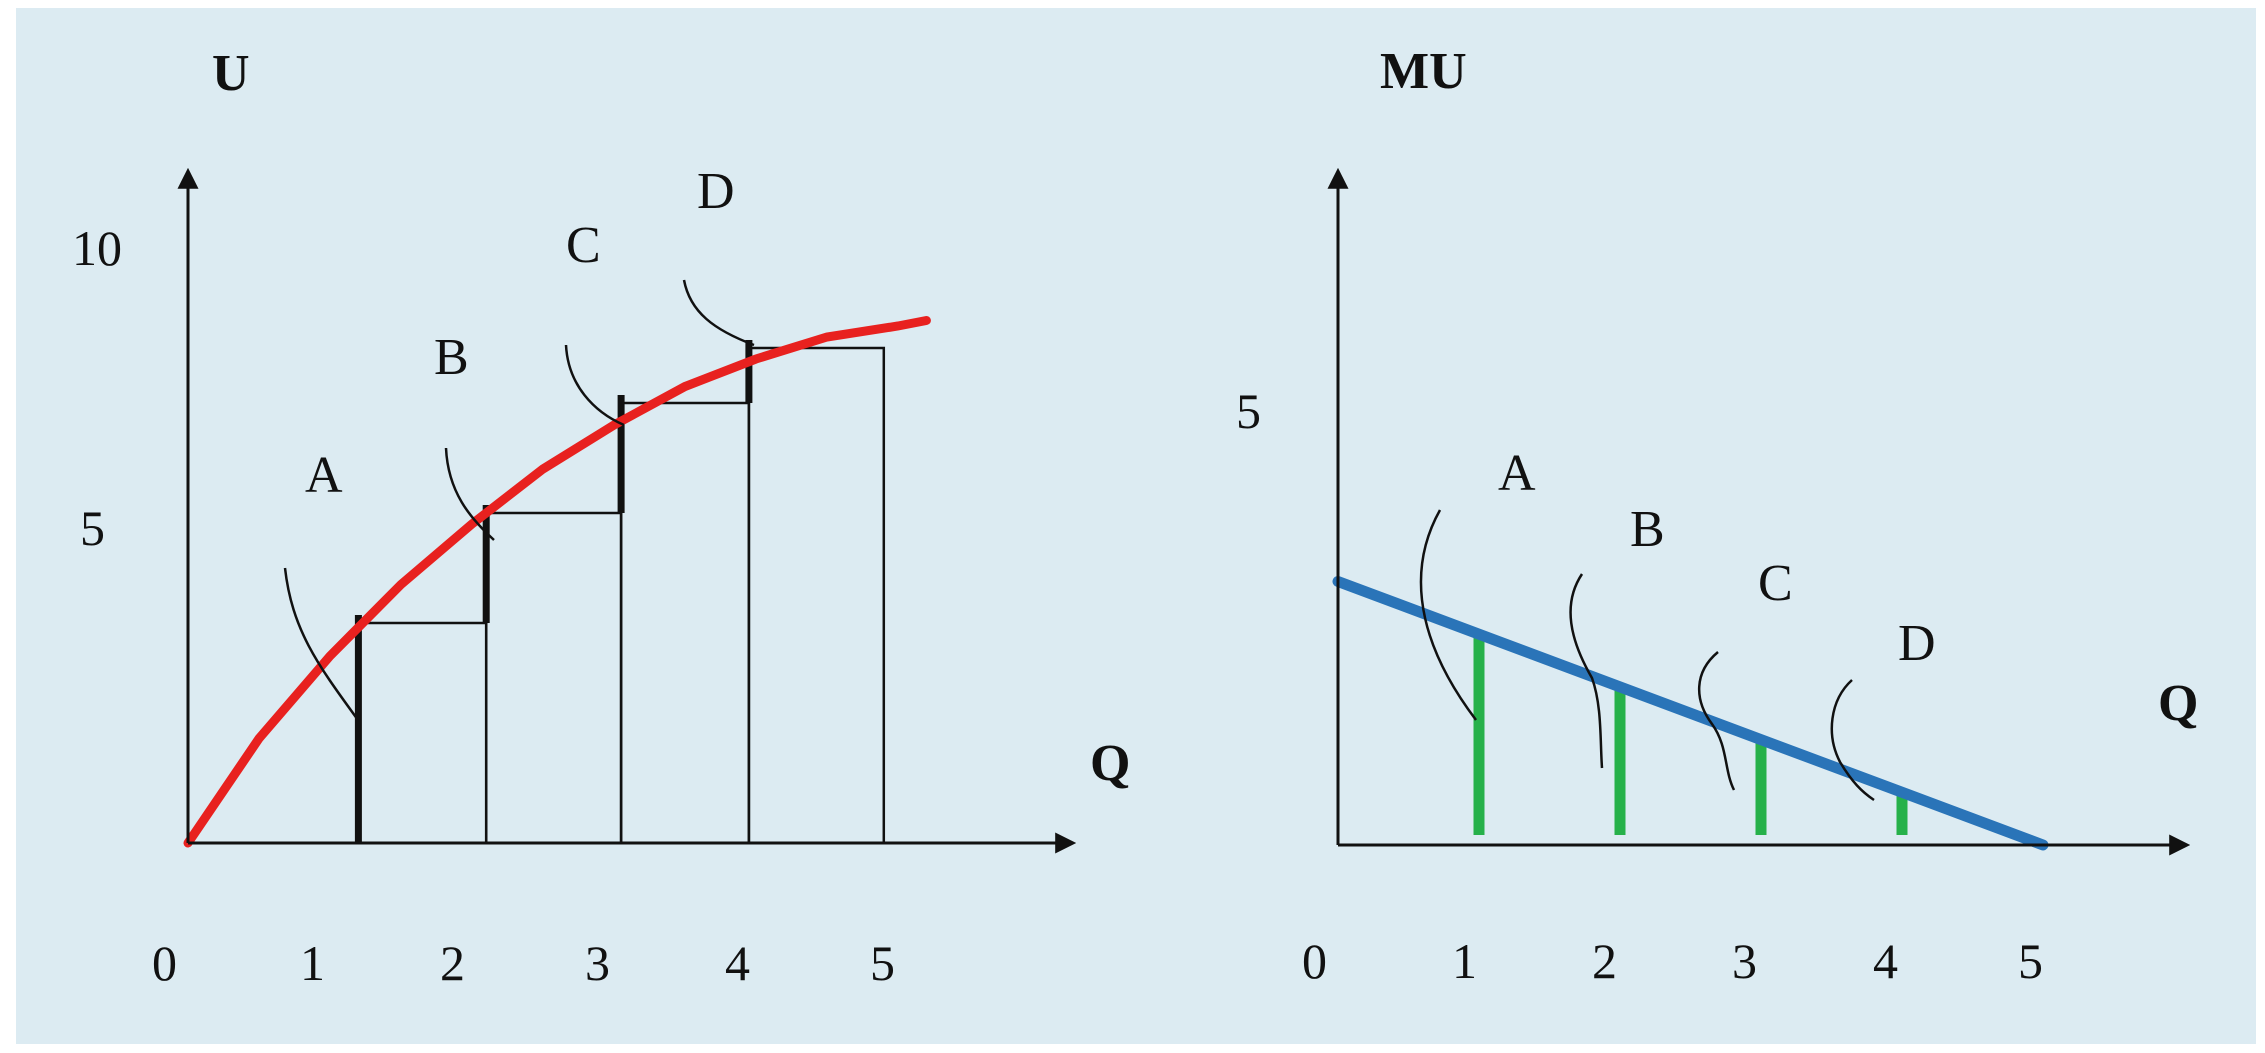 Image resolution: width=2265 pixels, height=1053 pixels. I want to click on marginal-utility-line, so click(1690, 713).